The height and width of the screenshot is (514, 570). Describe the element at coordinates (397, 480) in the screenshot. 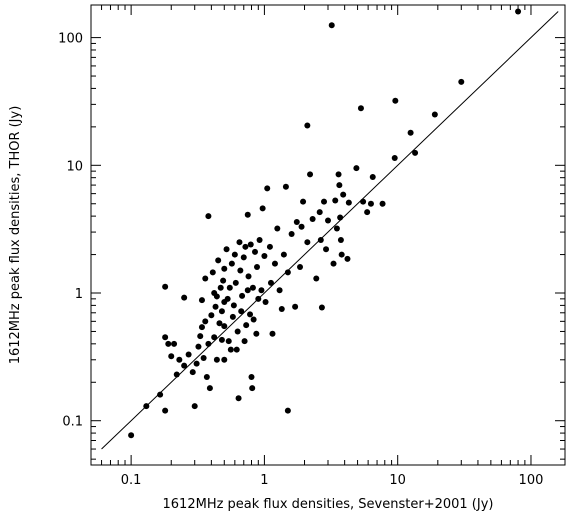

I see `x-tick-label: 10` at that location.